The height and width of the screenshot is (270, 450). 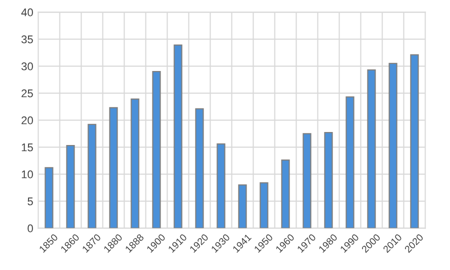 What do you see at coordinates (30, 228) in the screenshot?
I see `y-tick-label: 0` at bounding box center [30, 228].